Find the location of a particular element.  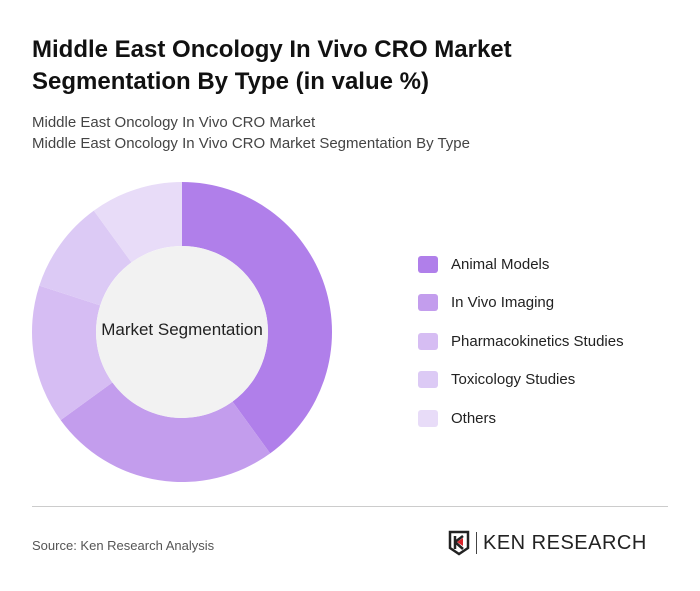

legend-item: In Vivo Imaging is located at coordinates (521, 303).